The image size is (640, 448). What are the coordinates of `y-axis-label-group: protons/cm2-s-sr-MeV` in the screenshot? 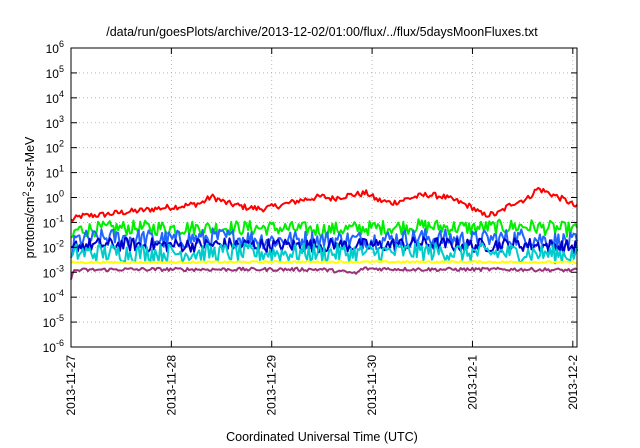 It's located at (29, 197).